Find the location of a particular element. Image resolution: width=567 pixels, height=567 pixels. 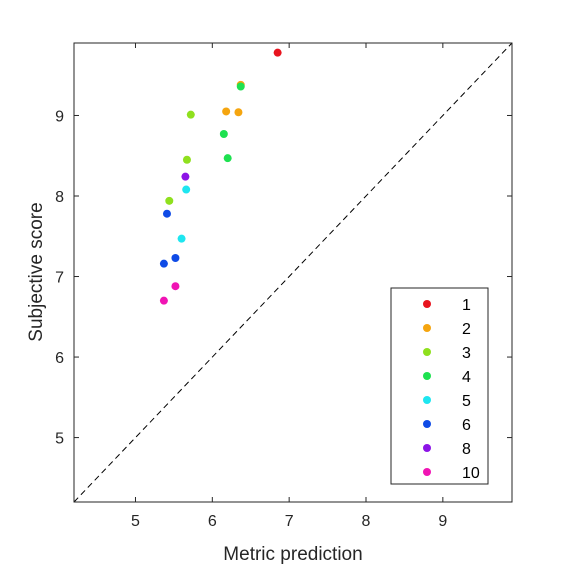

legend-label-1: 1 is located at coordinates (466, 305).